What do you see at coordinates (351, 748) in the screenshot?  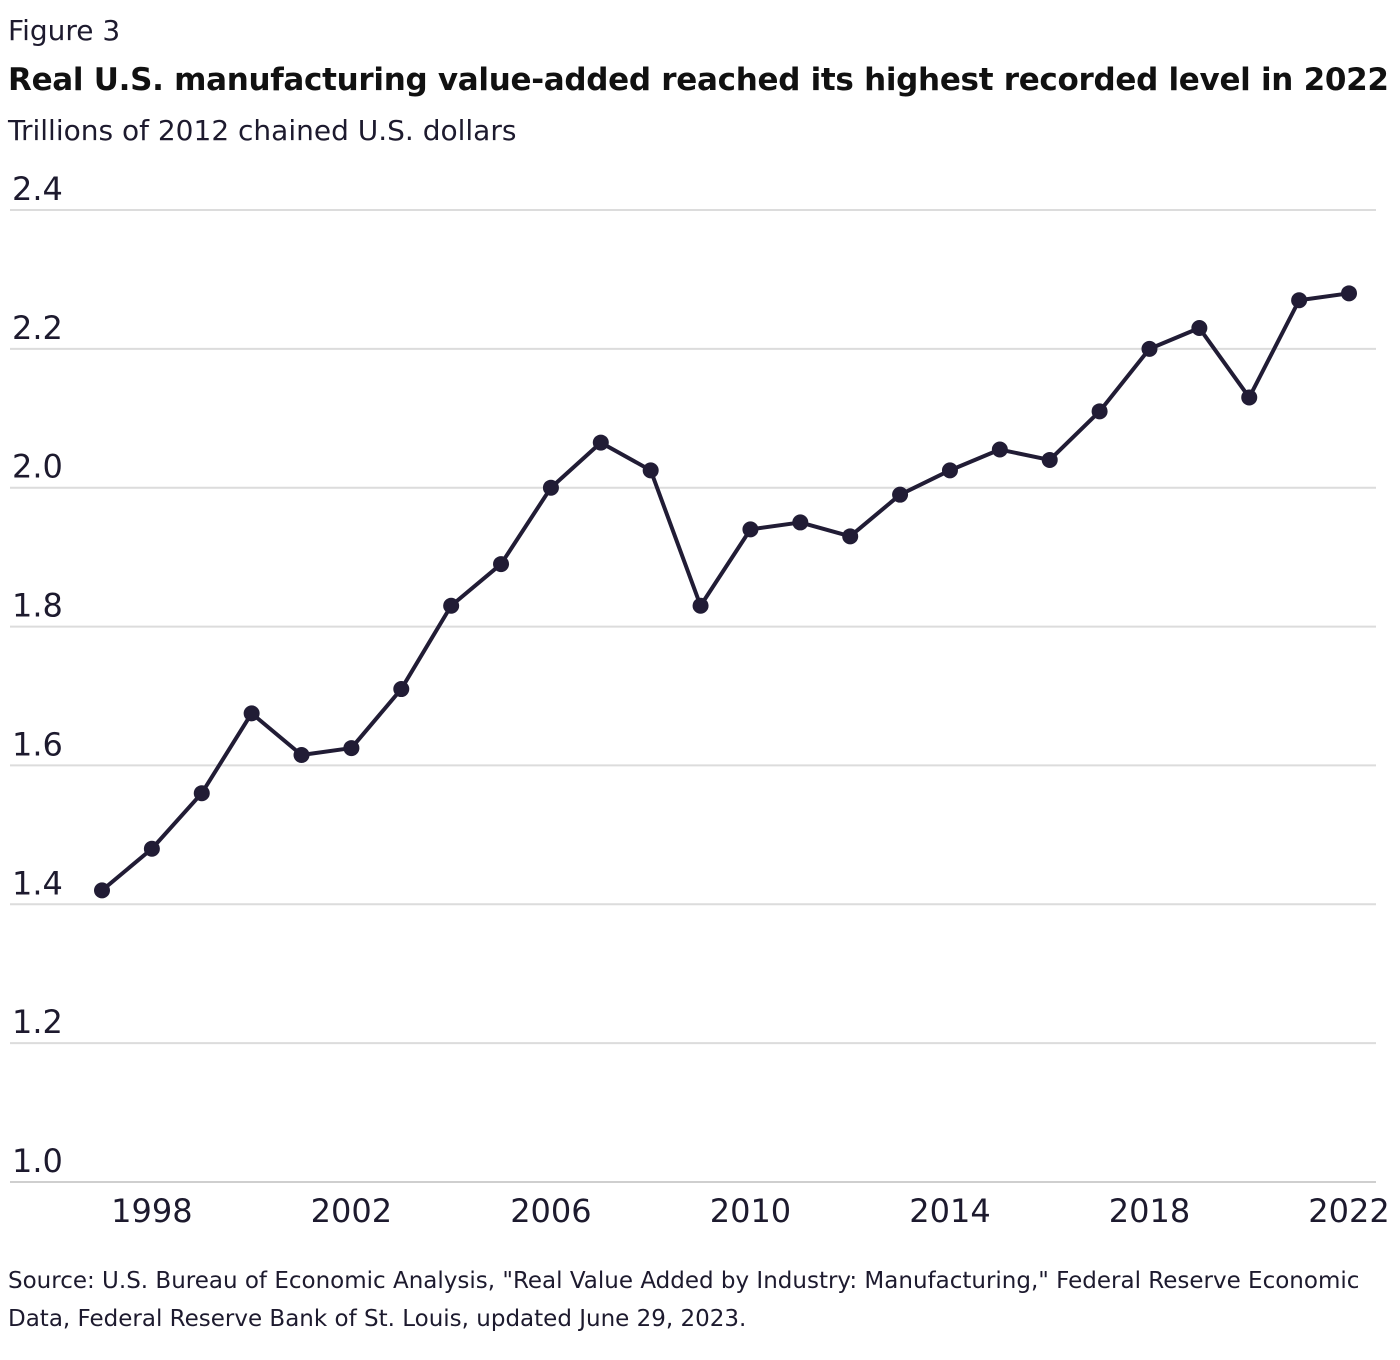 I see `data-point-2002` at bounding box center [351, 748].